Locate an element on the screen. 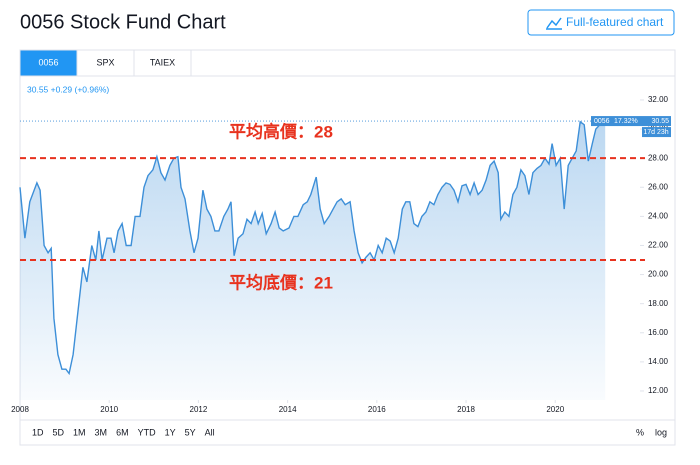 The image size is (700, 465). tab-label: SPX is located at coordinates (105, 62).